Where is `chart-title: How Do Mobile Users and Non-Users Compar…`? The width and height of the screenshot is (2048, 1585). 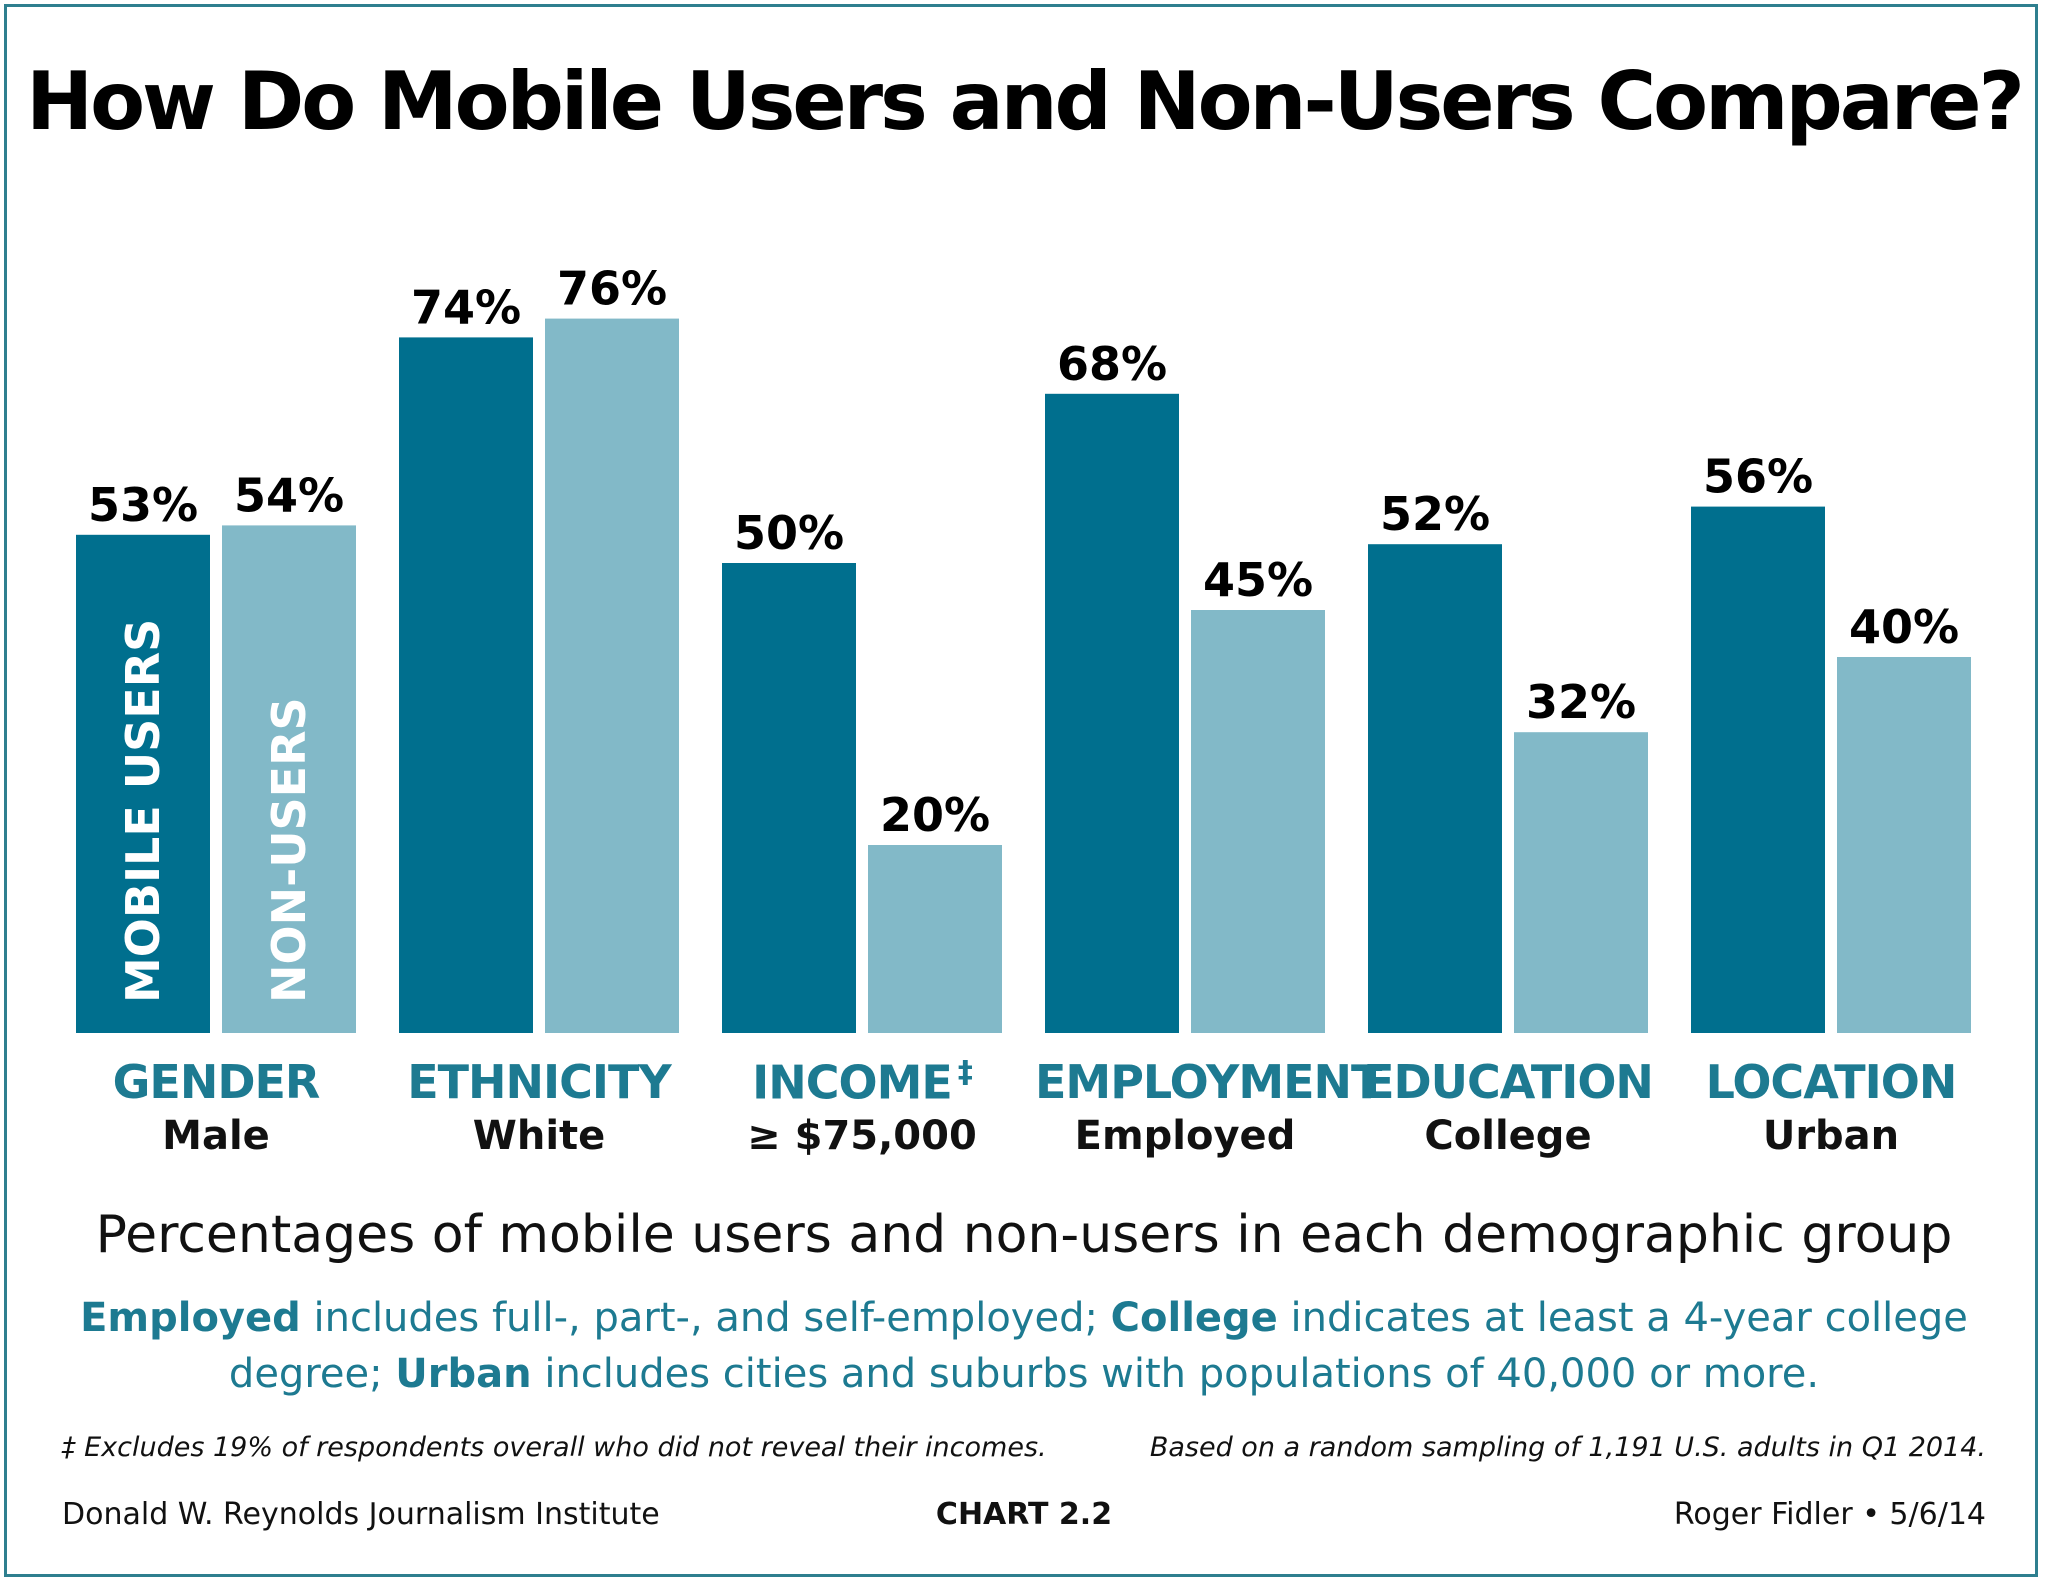
chart-title: How Do Mobile Users and Non-Users Compar… is located at coordinates (1025, 101).